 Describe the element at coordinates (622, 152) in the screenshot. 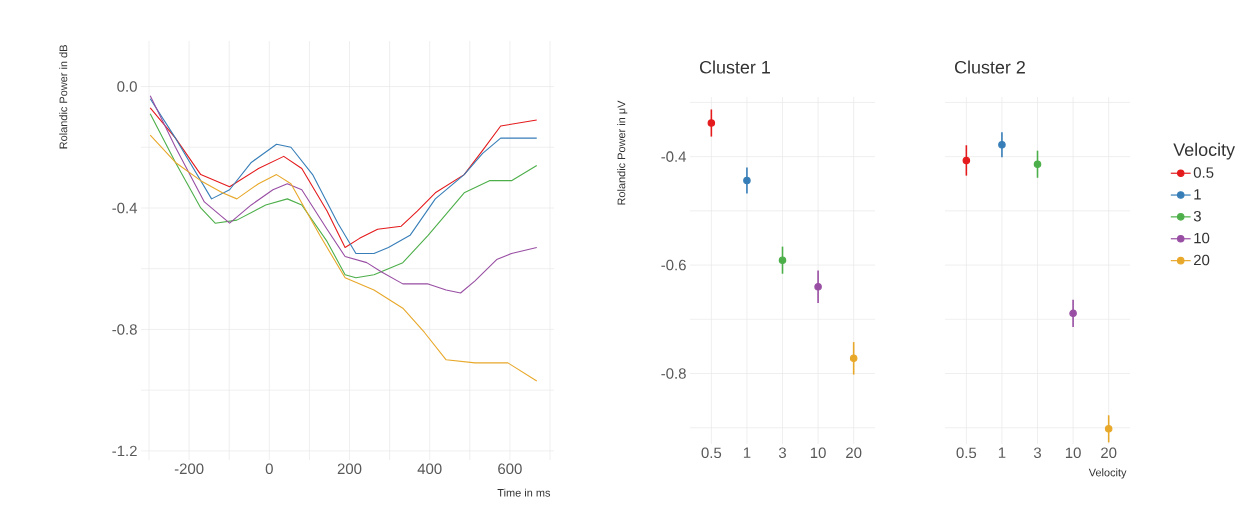

I see `y-axis-title: Rolandic Power in μV` at that location.